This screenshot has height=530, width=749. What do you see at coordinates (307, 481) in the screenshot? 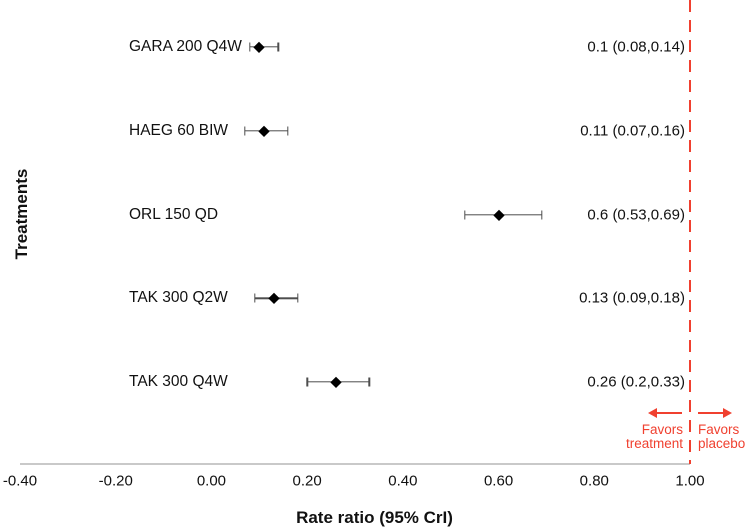
I see `x-tick-label: 0.20` at bounding box center [307, 481].